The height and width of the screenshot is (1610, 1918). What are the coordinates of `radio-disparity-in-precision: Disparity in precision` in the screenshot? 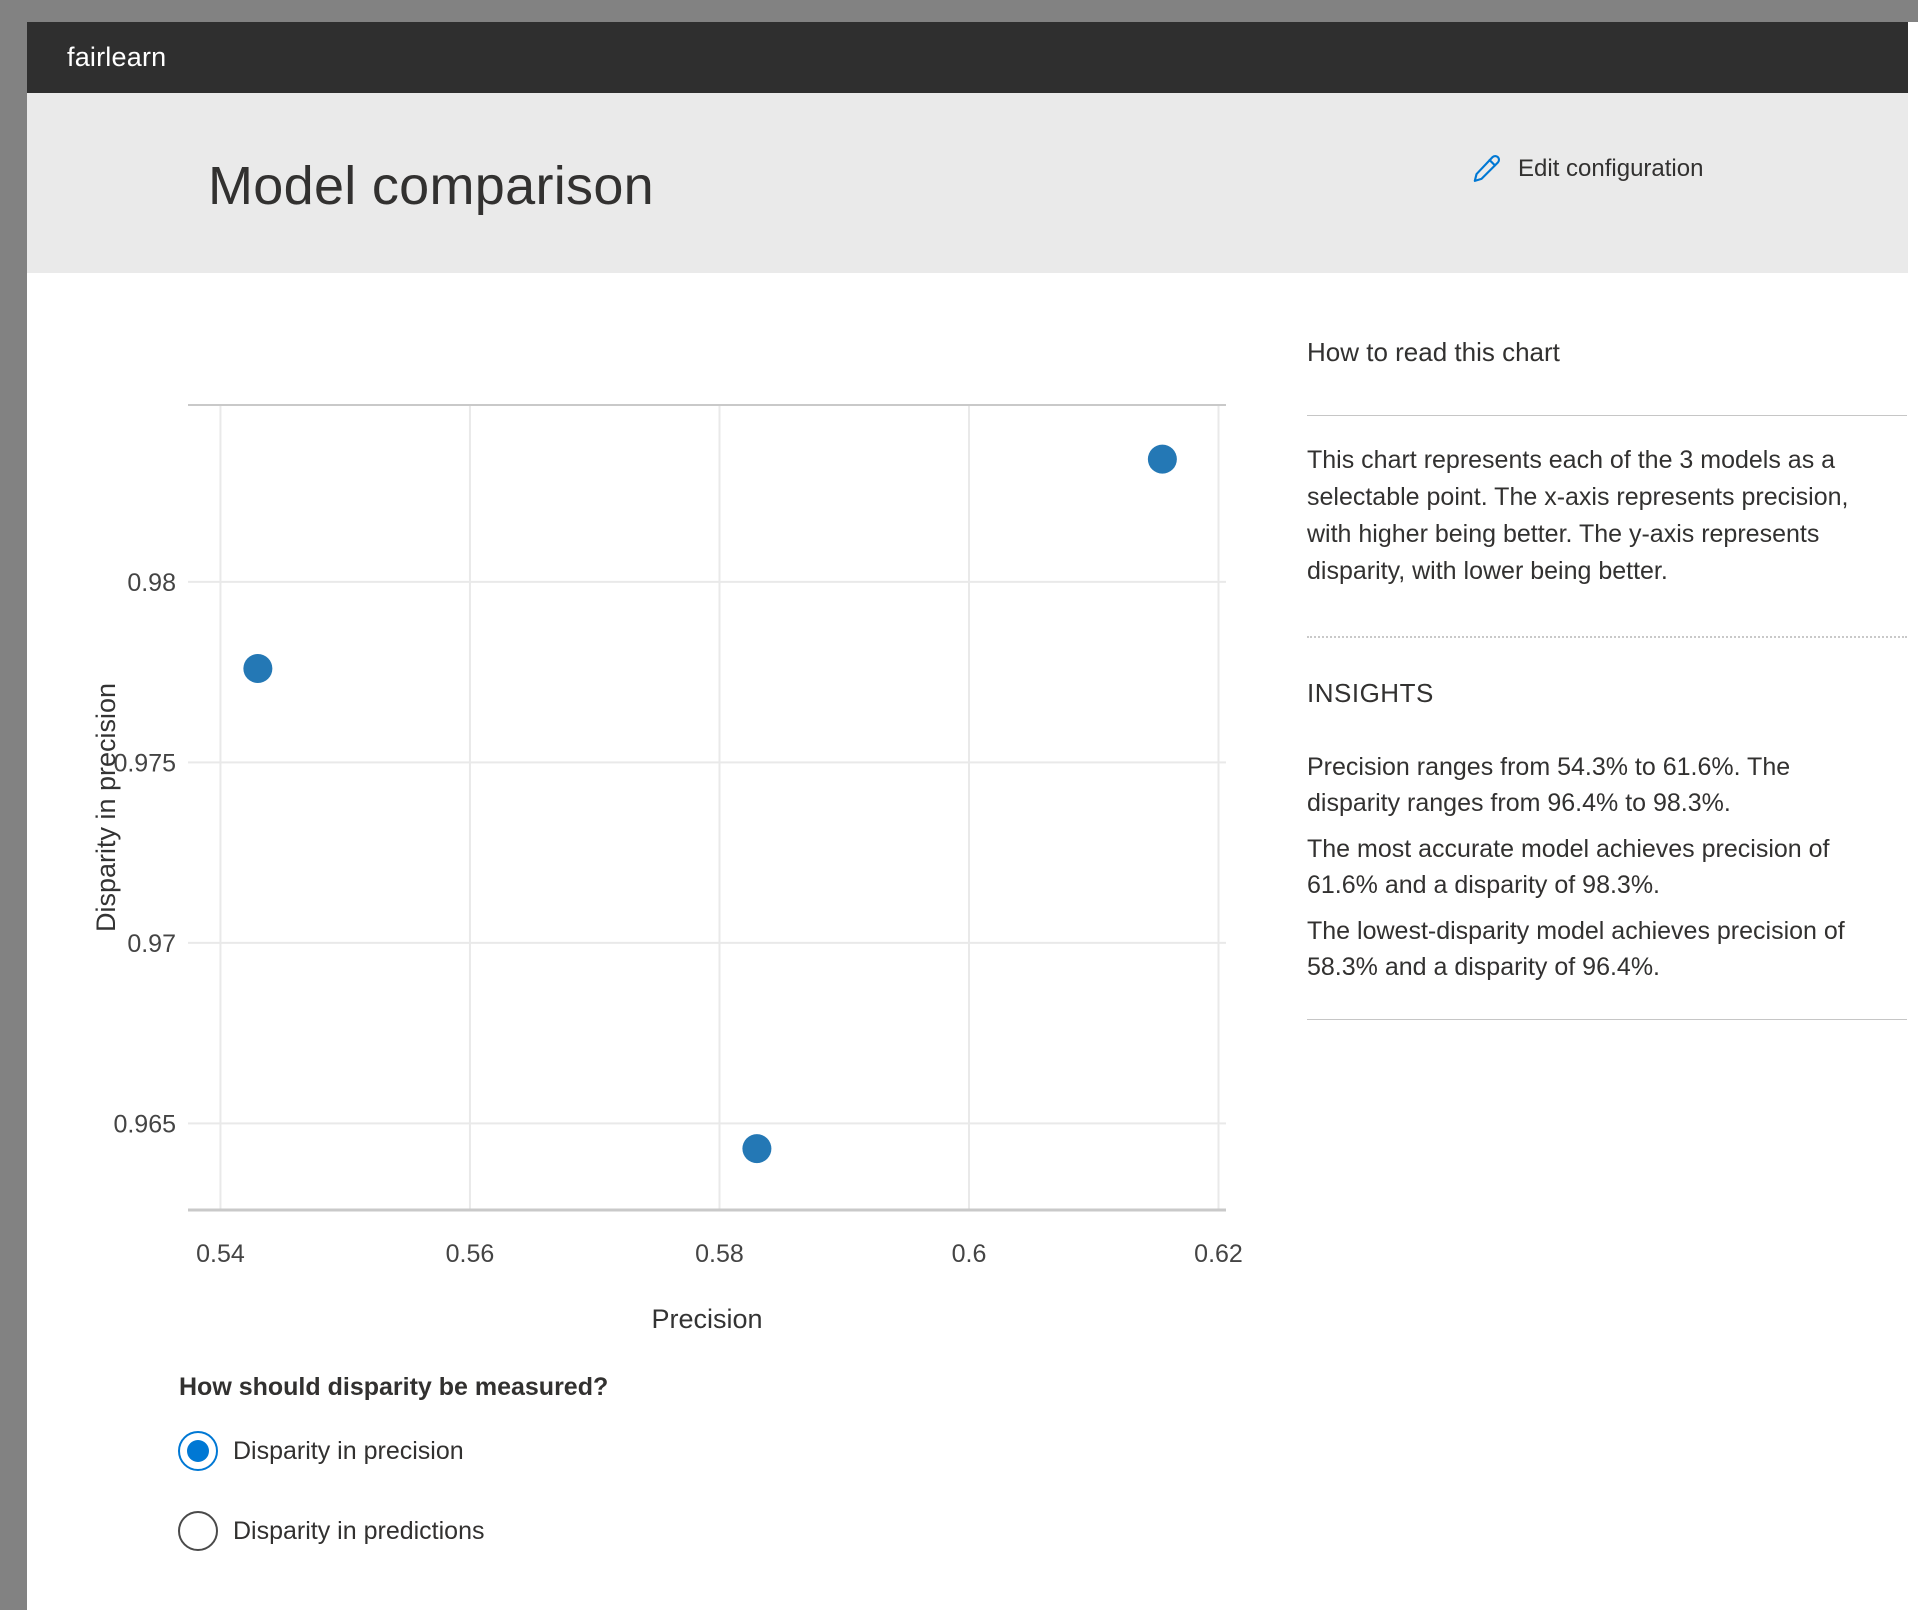 It's located at (321, 1451).